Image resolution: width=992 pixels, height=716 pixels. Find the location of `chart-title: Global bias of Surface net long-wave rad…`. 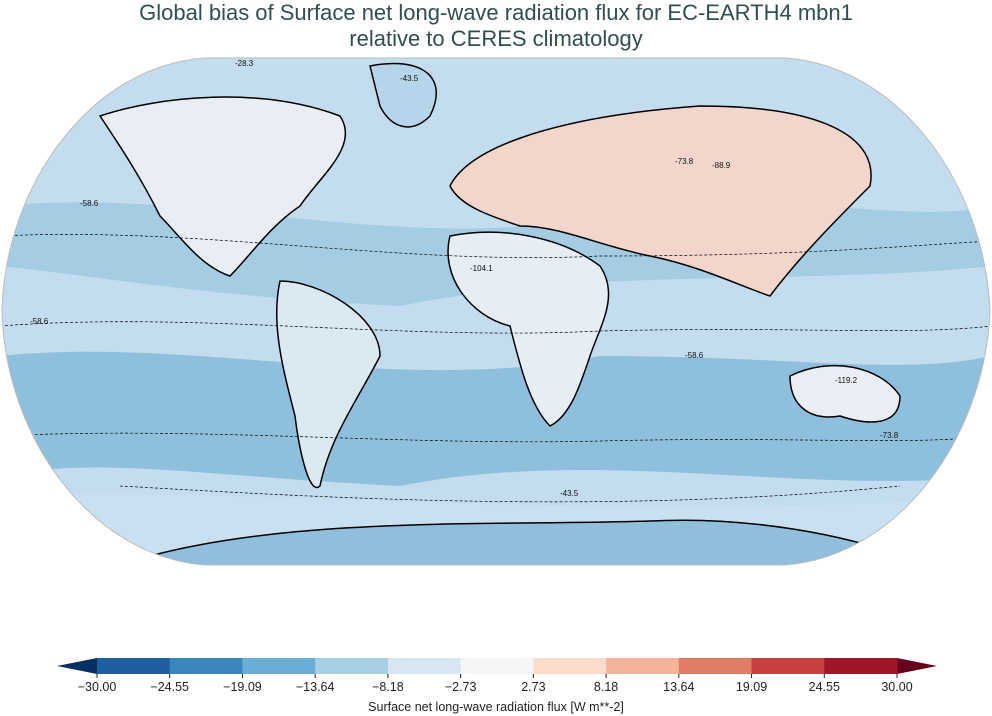

chart-title: Global bias of Surface net long-wave rad… is located at coordinates (496, 26).